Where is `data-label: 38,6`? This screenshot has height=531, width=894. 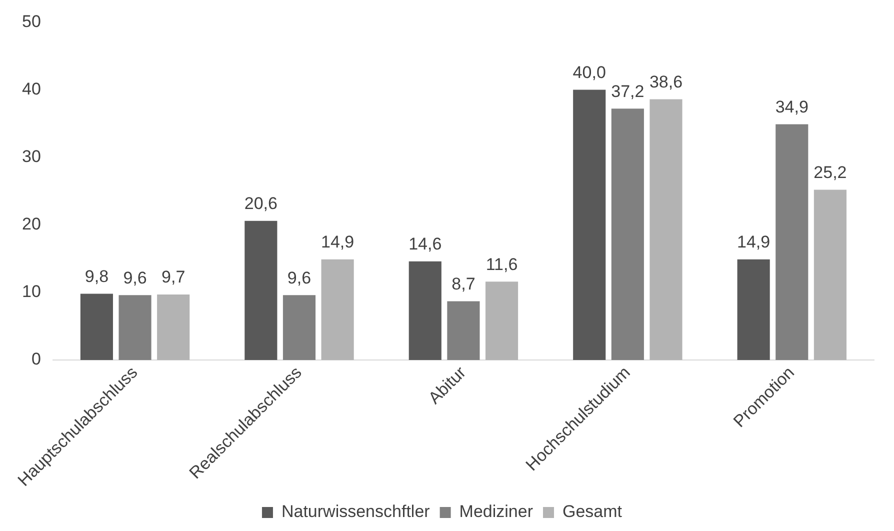
data-label: 38,6 is located at coordinates (666, 82).